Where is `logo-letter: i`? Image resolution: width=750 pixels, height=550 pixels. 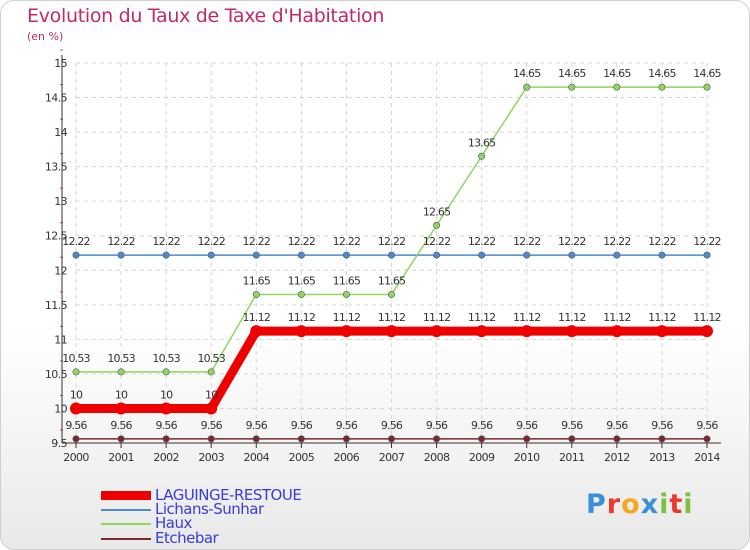
logo-letter: i is located at coordinates (664, 504).